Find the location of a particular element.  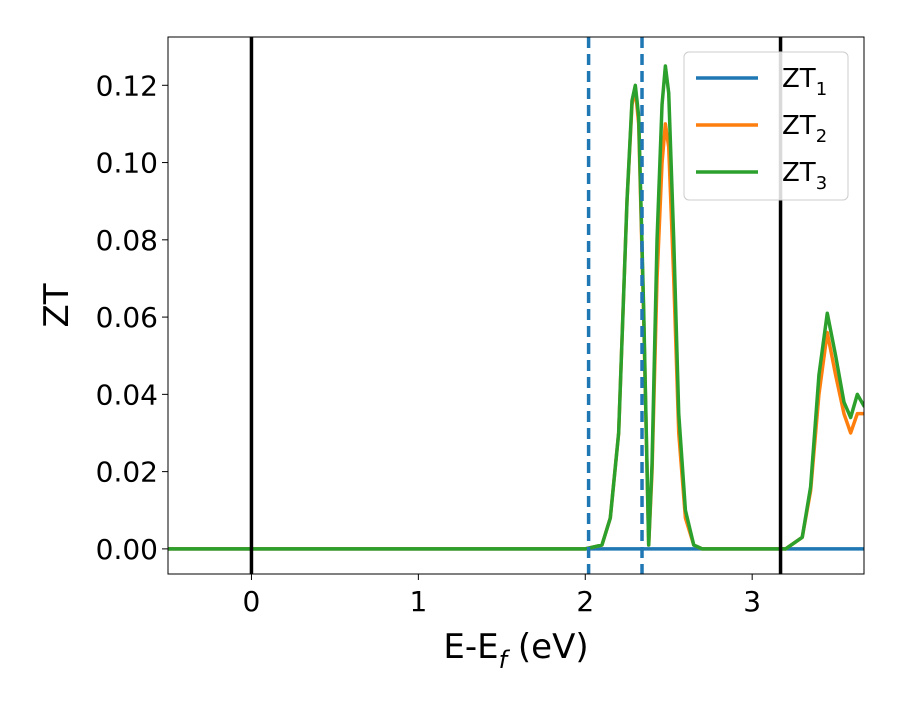

y-tick-label: 0.12 is located at coordinates (127, 85).